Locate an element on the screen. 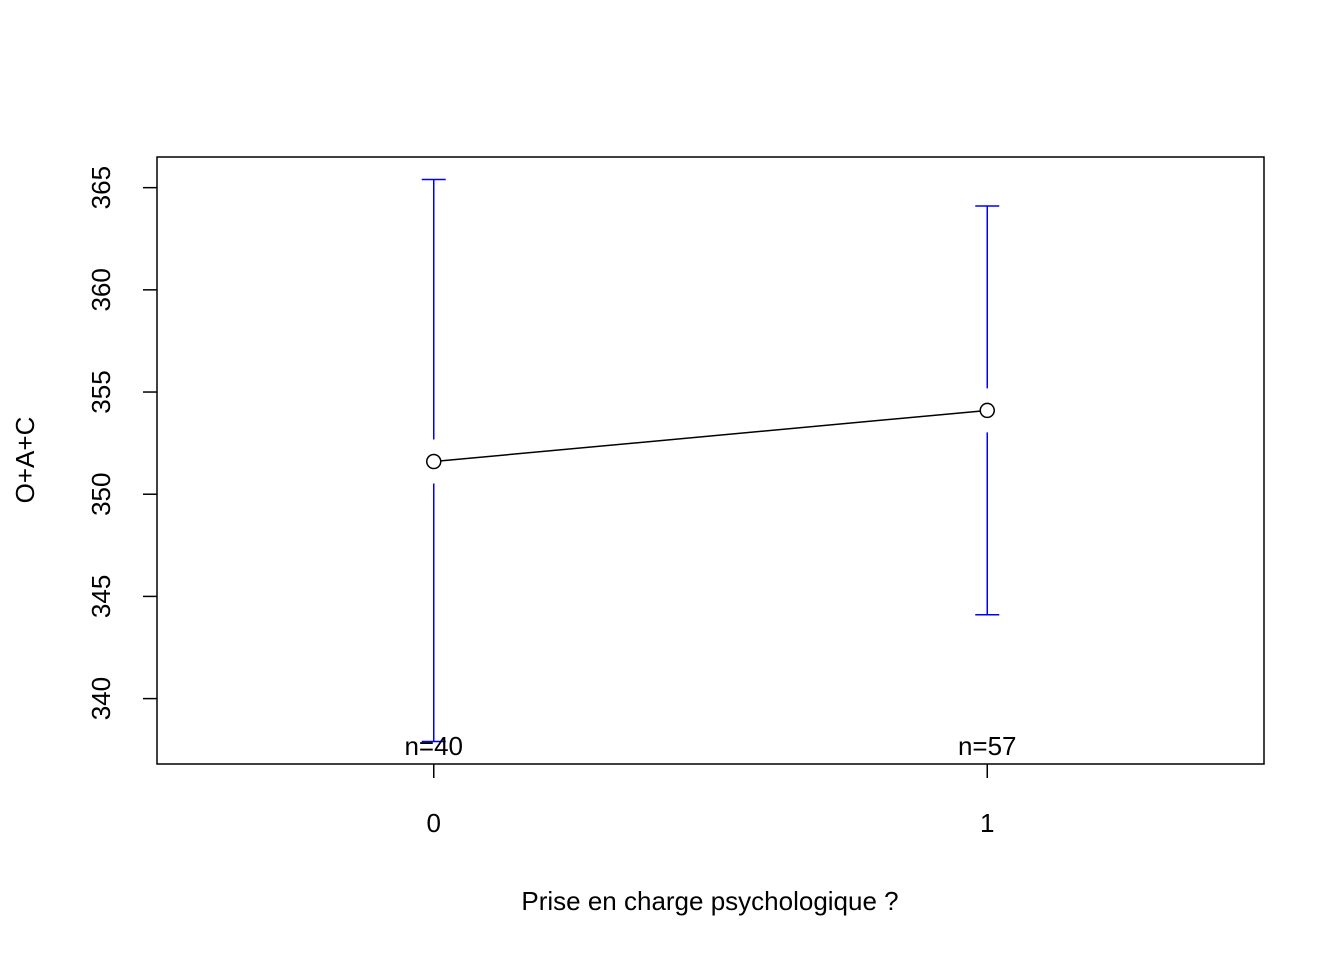 This screenshot has width=1344, height=960. x-tick-label-0: 0 is located at coordinates (434, 823).